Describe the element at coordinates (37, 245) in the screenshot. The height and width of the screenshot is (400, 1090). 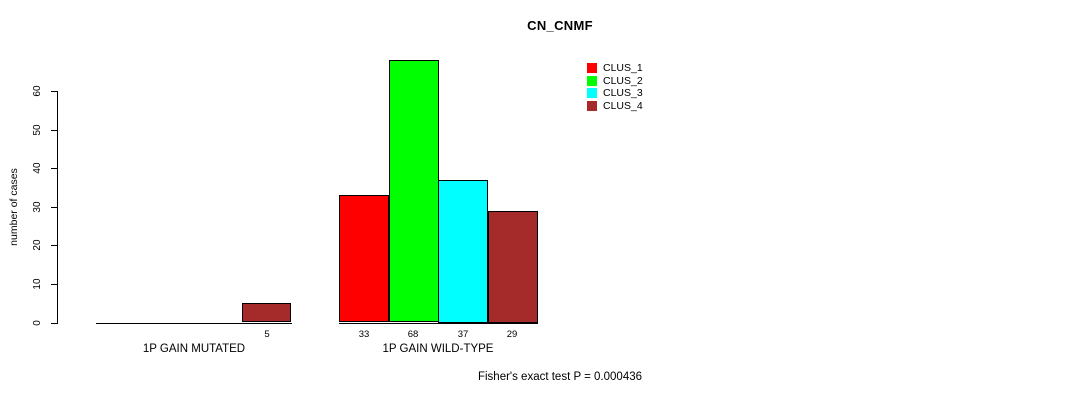
I see `y-tick-label: 20` at that location.